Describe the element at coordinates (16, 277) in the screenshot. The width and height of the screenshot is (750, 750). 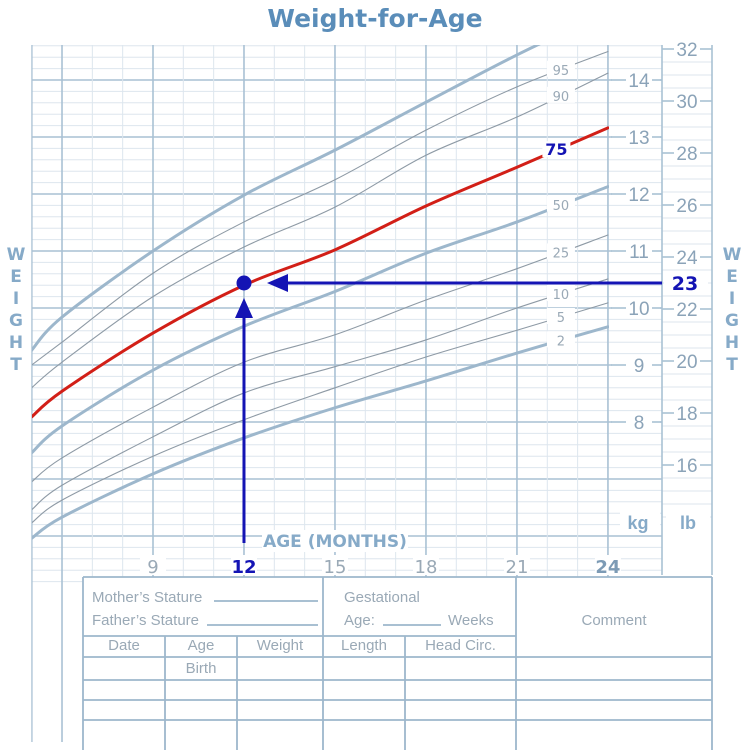
I see `weight-label-letter: E` at that location.